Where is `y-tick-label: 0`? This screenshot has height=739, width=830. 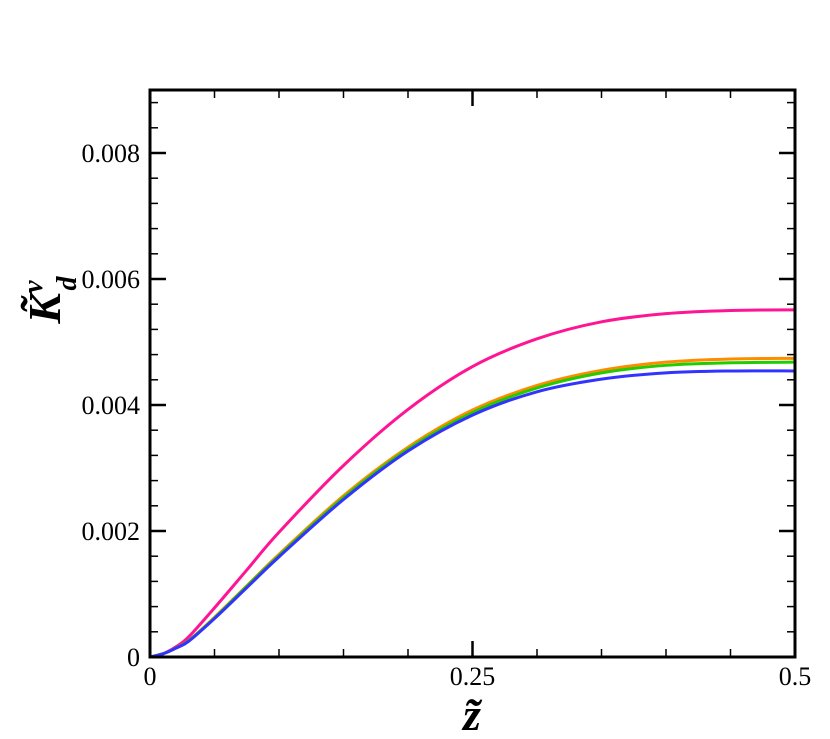
y-tick-label: 0 is located at coordinates (133, 657).